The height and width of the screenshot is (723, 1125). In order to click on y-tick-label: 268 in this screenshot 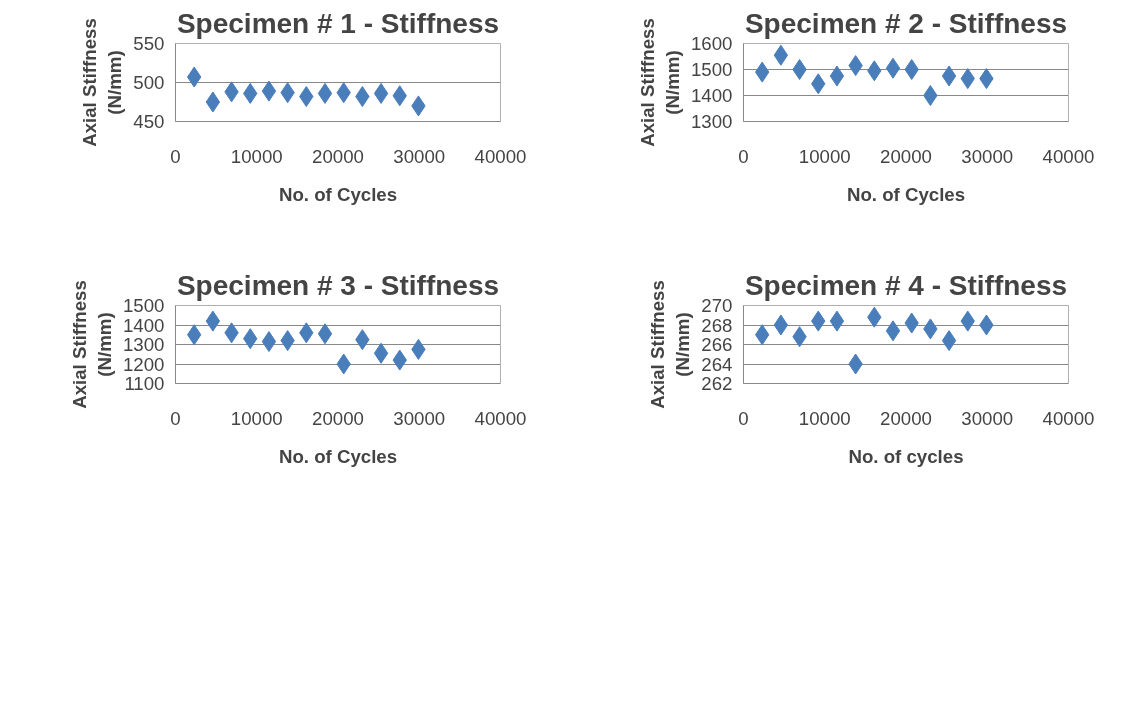, I will do `click(717, 325)`.